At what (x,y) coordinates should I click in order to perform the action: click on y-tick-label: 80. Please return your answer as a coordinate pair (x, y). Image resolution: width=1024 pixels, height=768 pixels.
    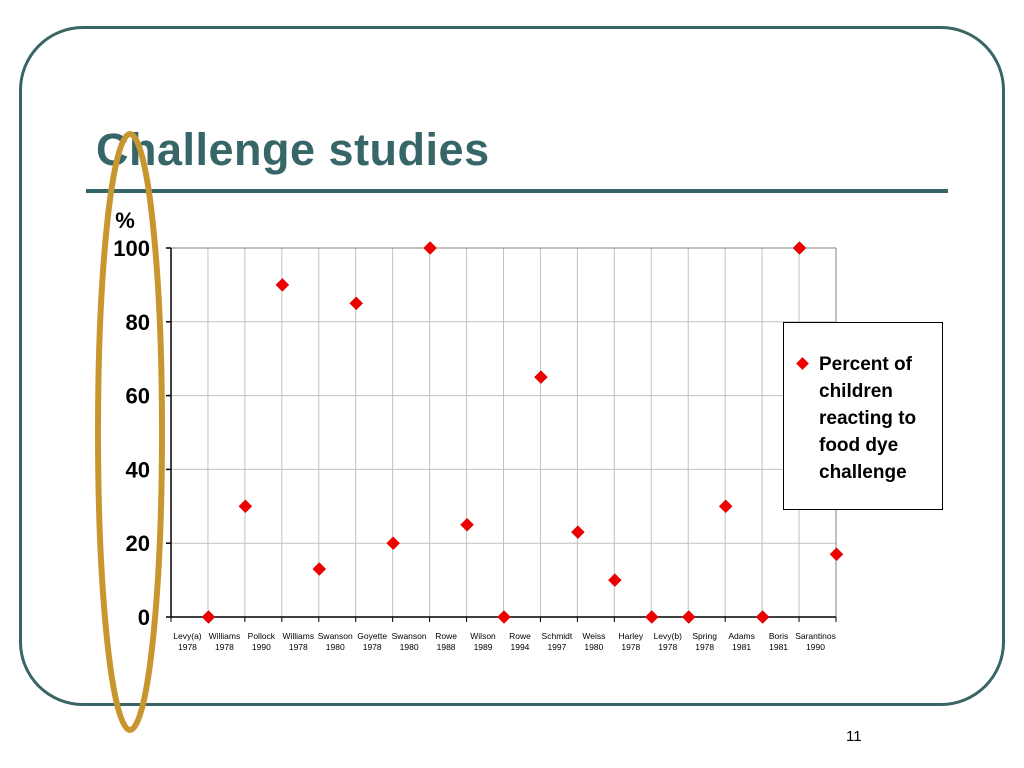
    Looking at the image, I should click on (138, 322).